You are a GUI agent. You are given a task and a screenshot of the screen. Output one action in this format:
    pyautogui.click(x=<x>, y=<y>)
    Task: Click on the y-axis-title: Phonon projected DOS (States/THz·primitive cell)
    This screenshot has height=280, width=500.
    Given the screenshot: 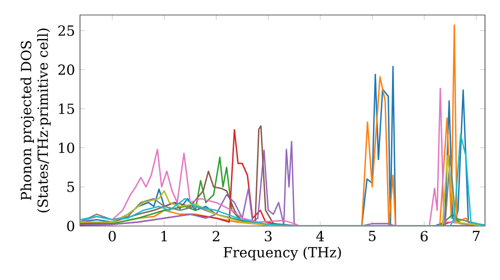 What is the action you would take?
    pyautogui.click(x=35, y=120)
    